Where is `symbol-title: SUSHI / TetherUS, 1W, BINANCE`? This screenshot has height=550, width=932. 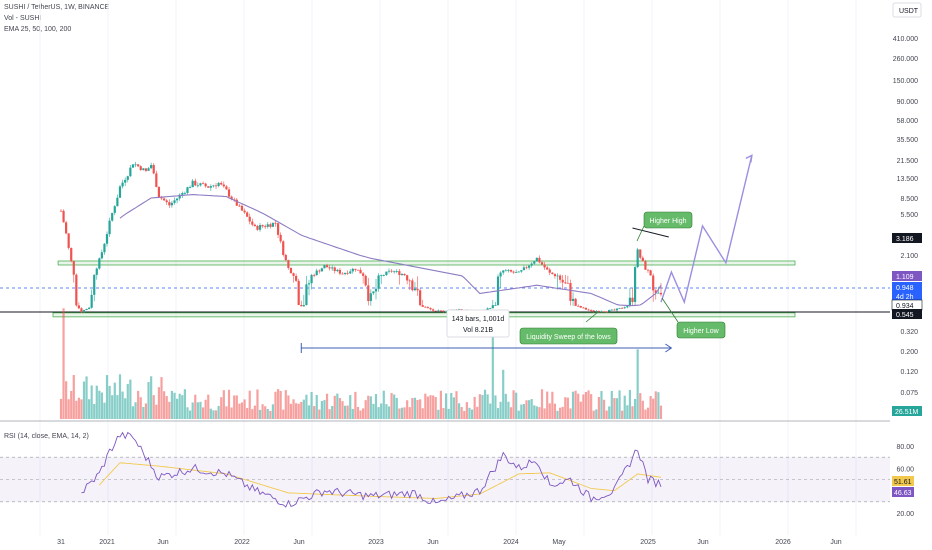 symbol-title: SUSHI / TetherUS, 1W, BINANCE is located at coordinates (57, 7).